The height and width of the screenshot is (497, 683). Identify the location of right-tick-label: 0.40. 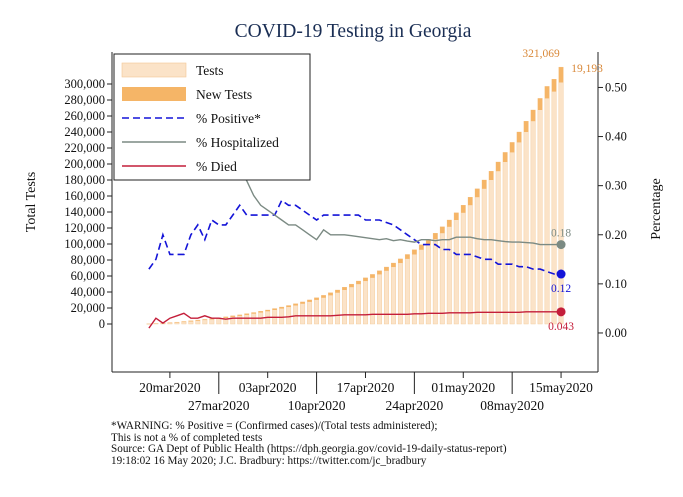
(616, 137).